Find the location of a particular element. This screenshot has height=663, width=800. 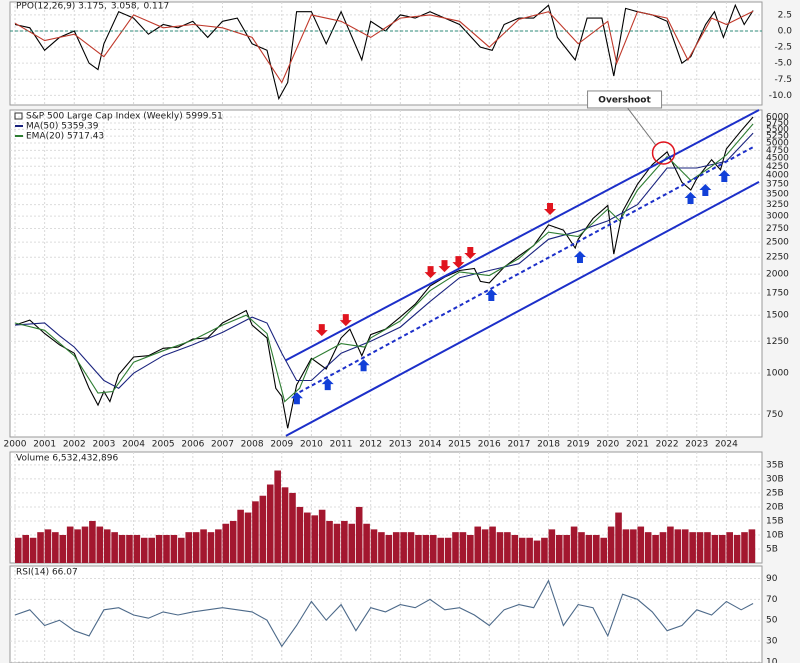

y-tick-label: 4750 is located at coordinates (777, 151).